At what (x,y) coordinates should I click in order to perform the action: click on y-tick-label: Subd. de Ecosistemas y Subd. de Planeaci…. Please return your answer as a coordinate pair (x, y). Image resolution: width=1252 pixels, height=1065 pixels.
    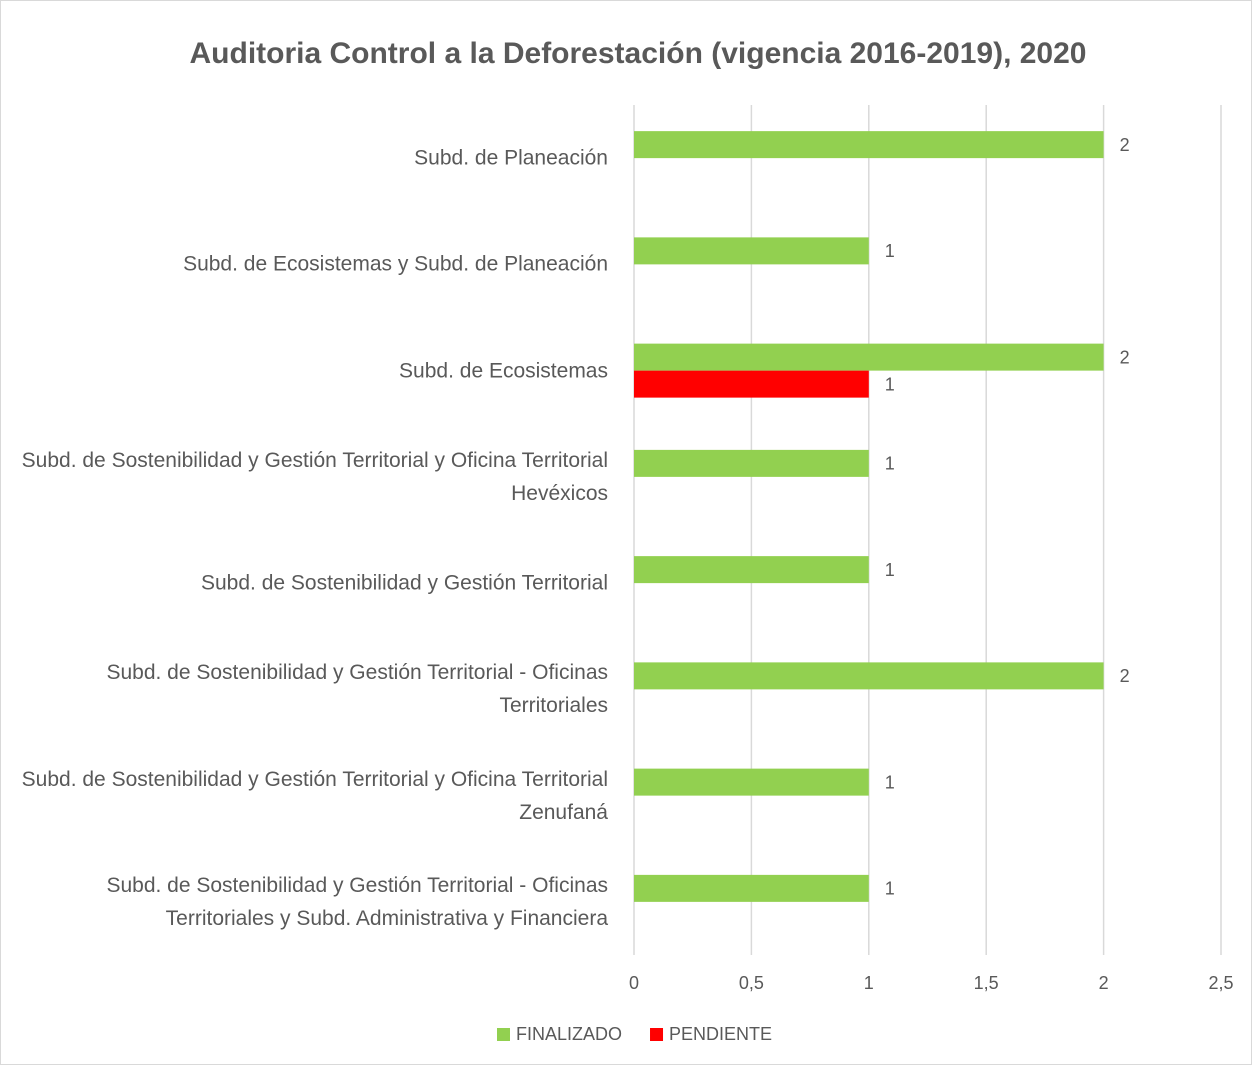
    Looking at the image, I should click on (395, 264).